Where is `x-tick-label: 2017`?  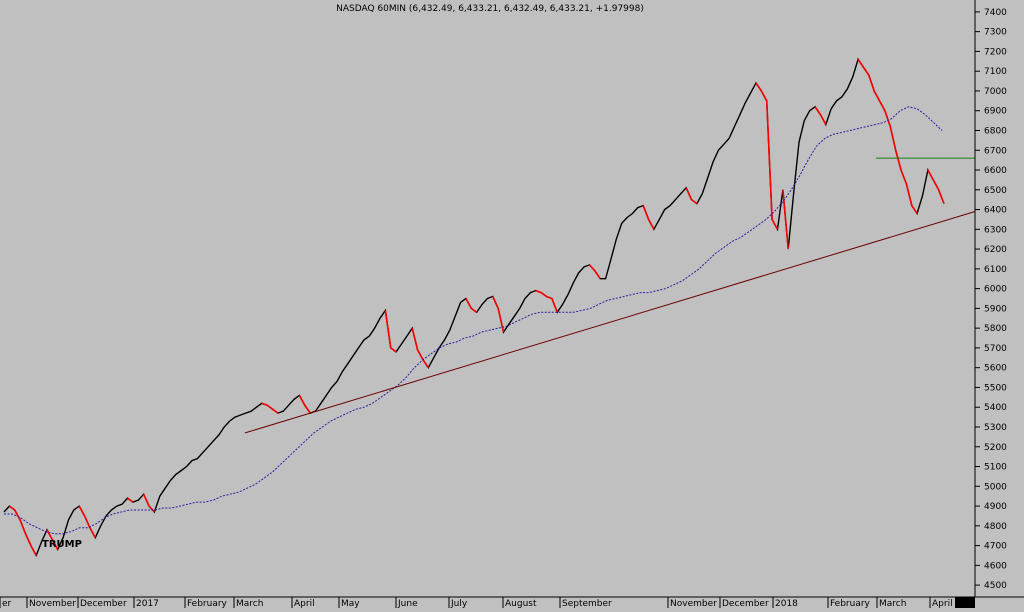
x-tick-label: 2017 is located at coordinates (147, 603).